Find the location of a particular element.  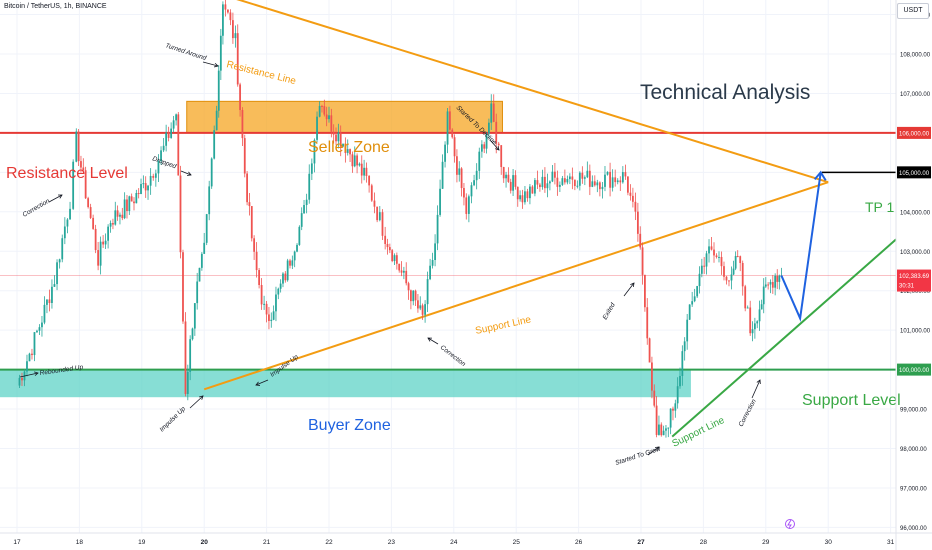

current-price-tag-bg is located at coordinates (914, 280).